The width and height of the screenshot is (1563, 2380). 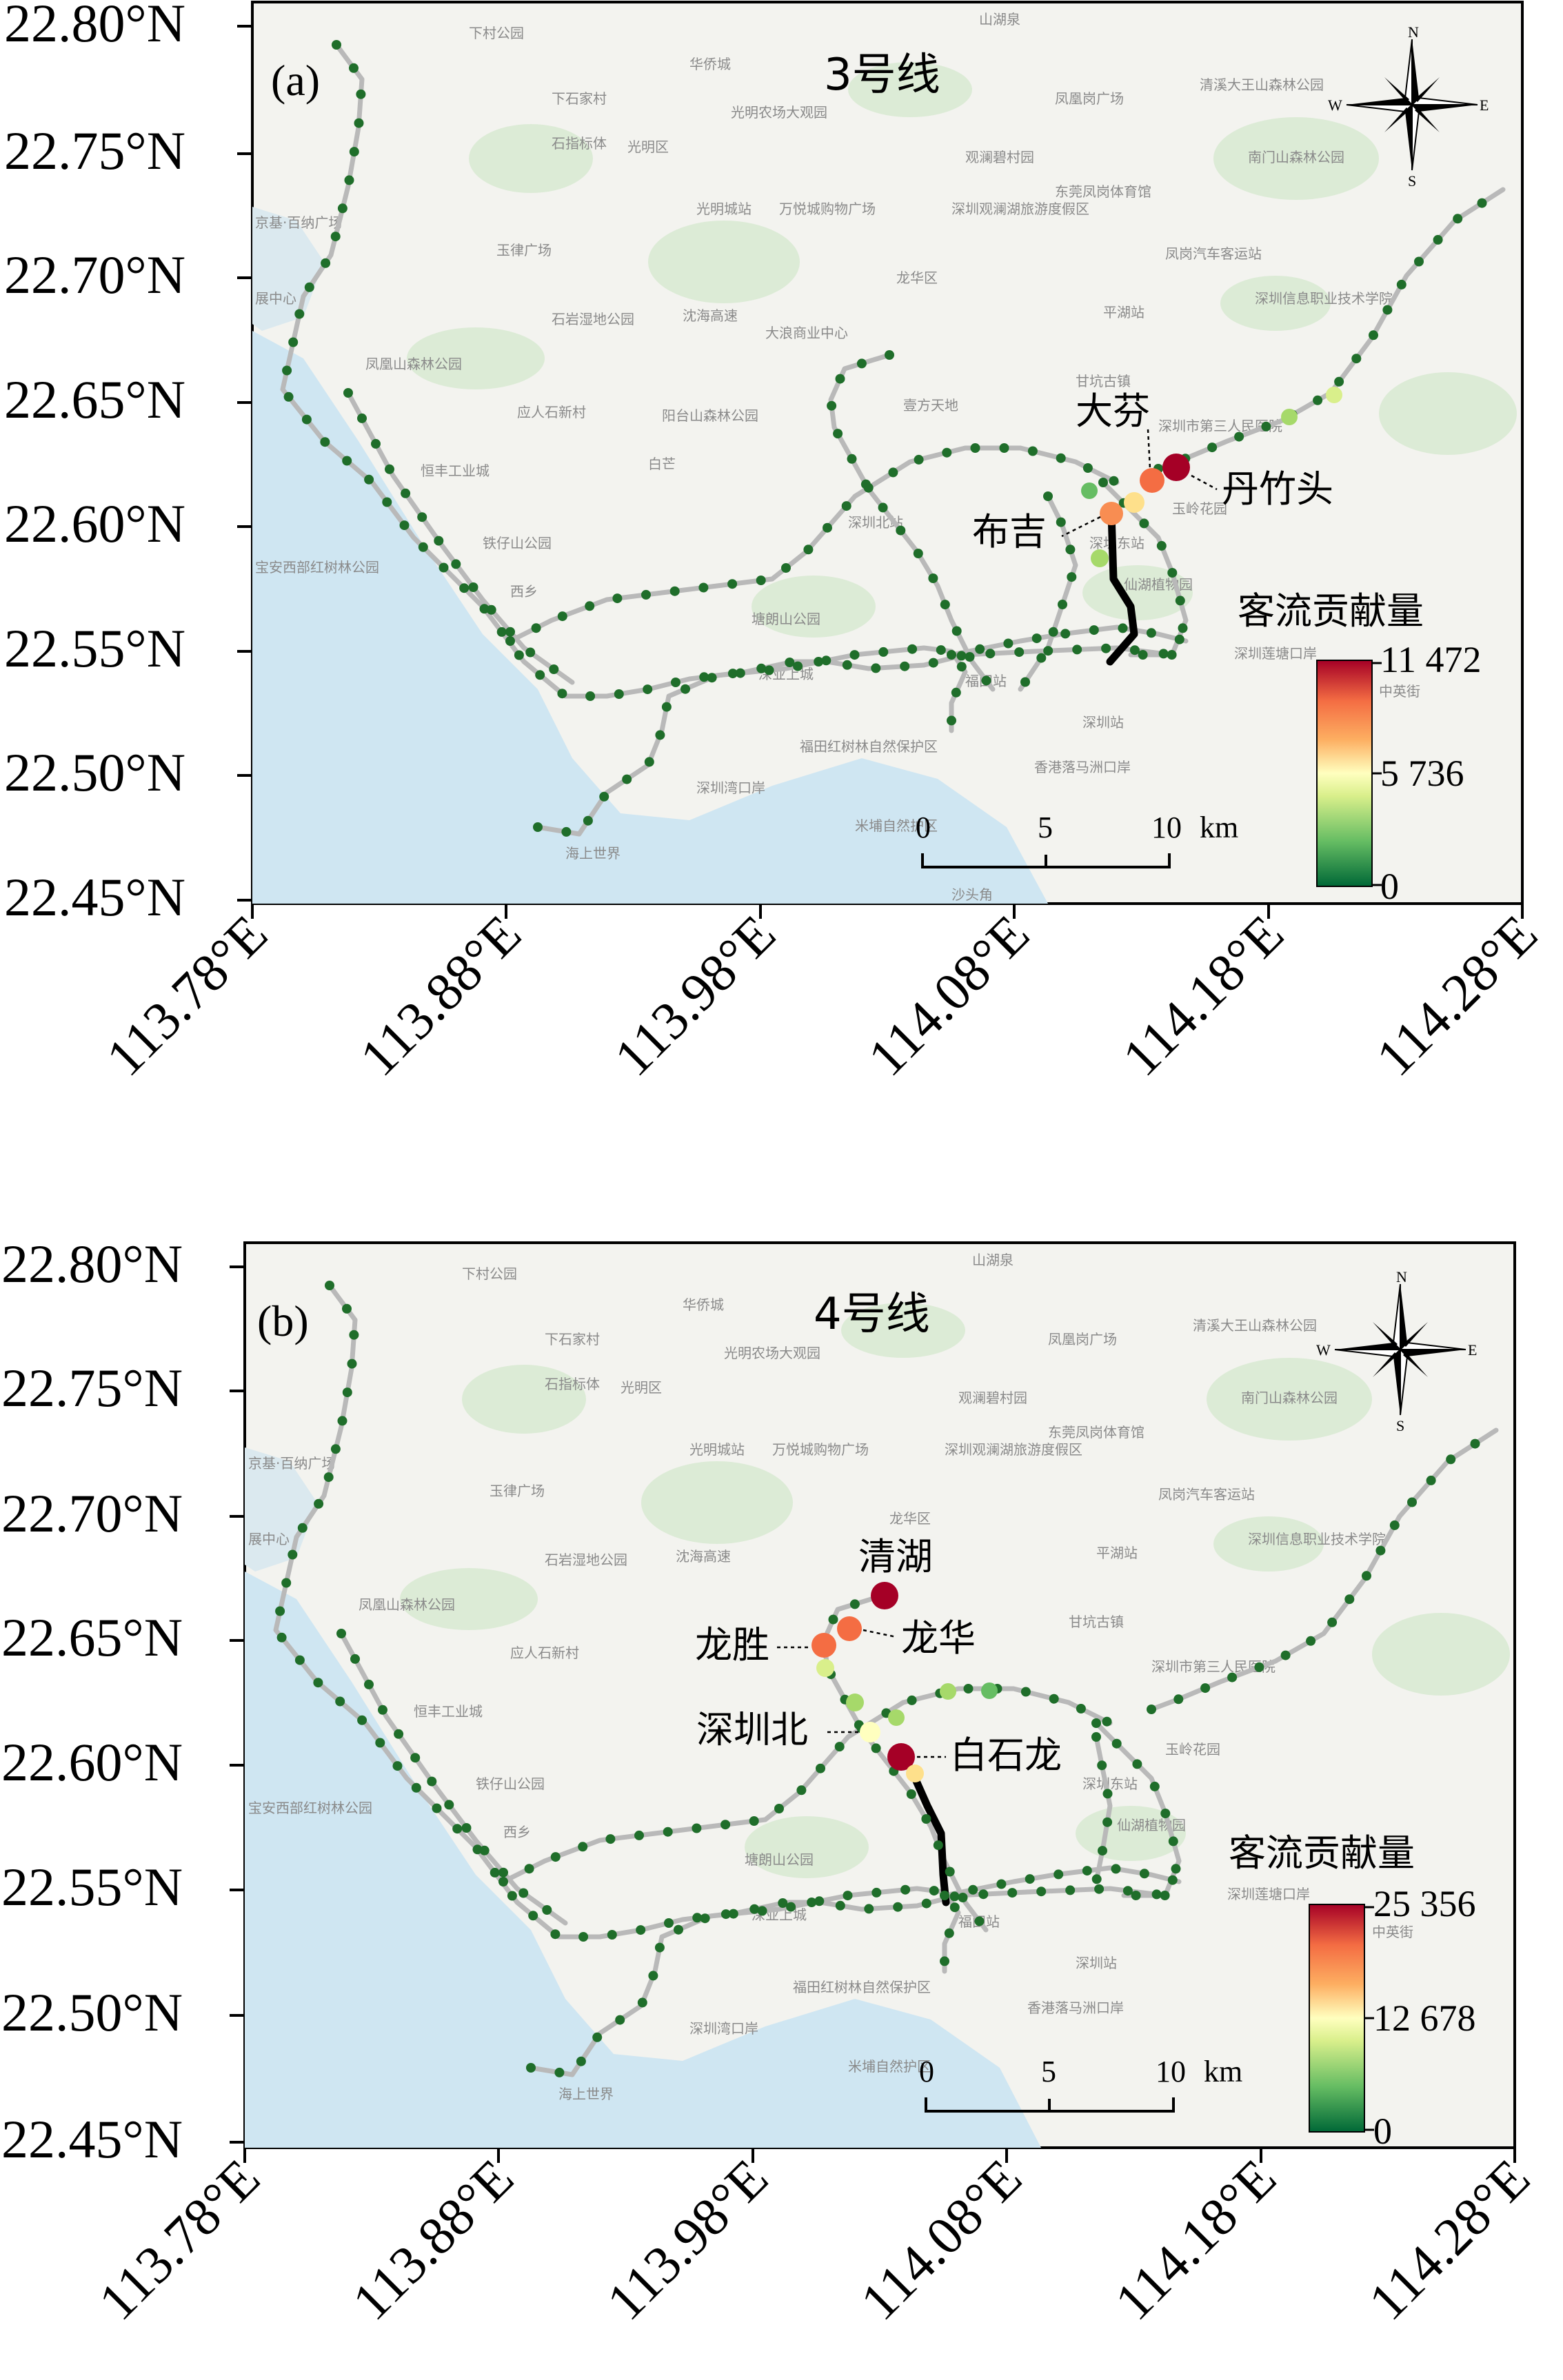 What do you see at coordinates (827, 209) in the screenshot?
I see `svg-text: 万悦城购物广场` at bounding box center [827, 209].